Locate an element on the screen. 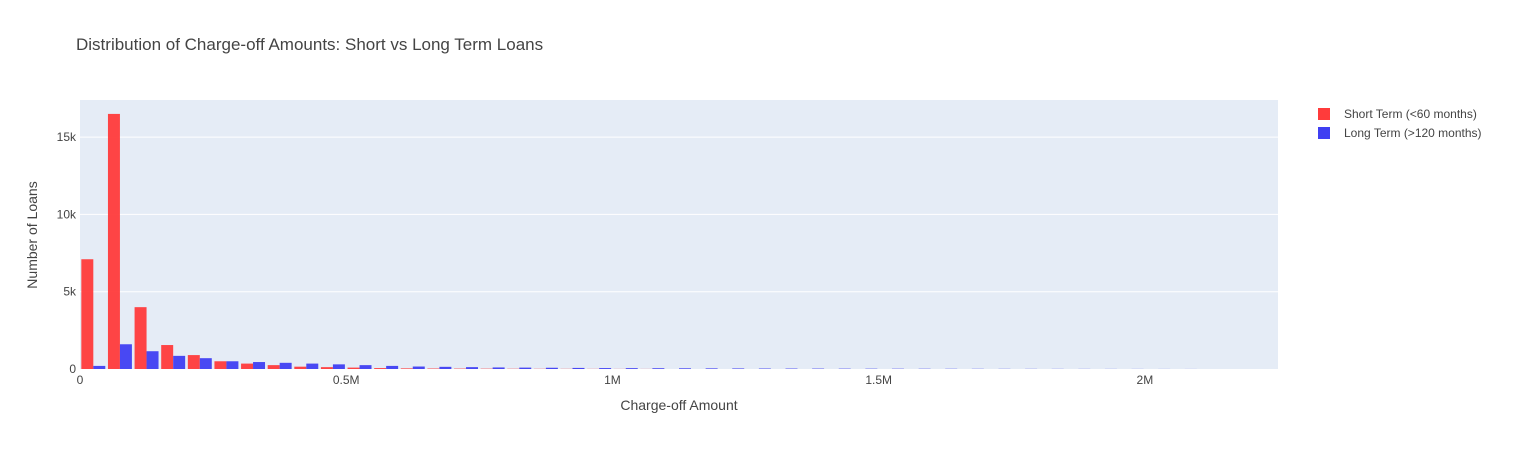 This screenshot has width=1522, height=455. y-axis-ticks: 0 5k 10k 15k is located at coordinates (67, 253).